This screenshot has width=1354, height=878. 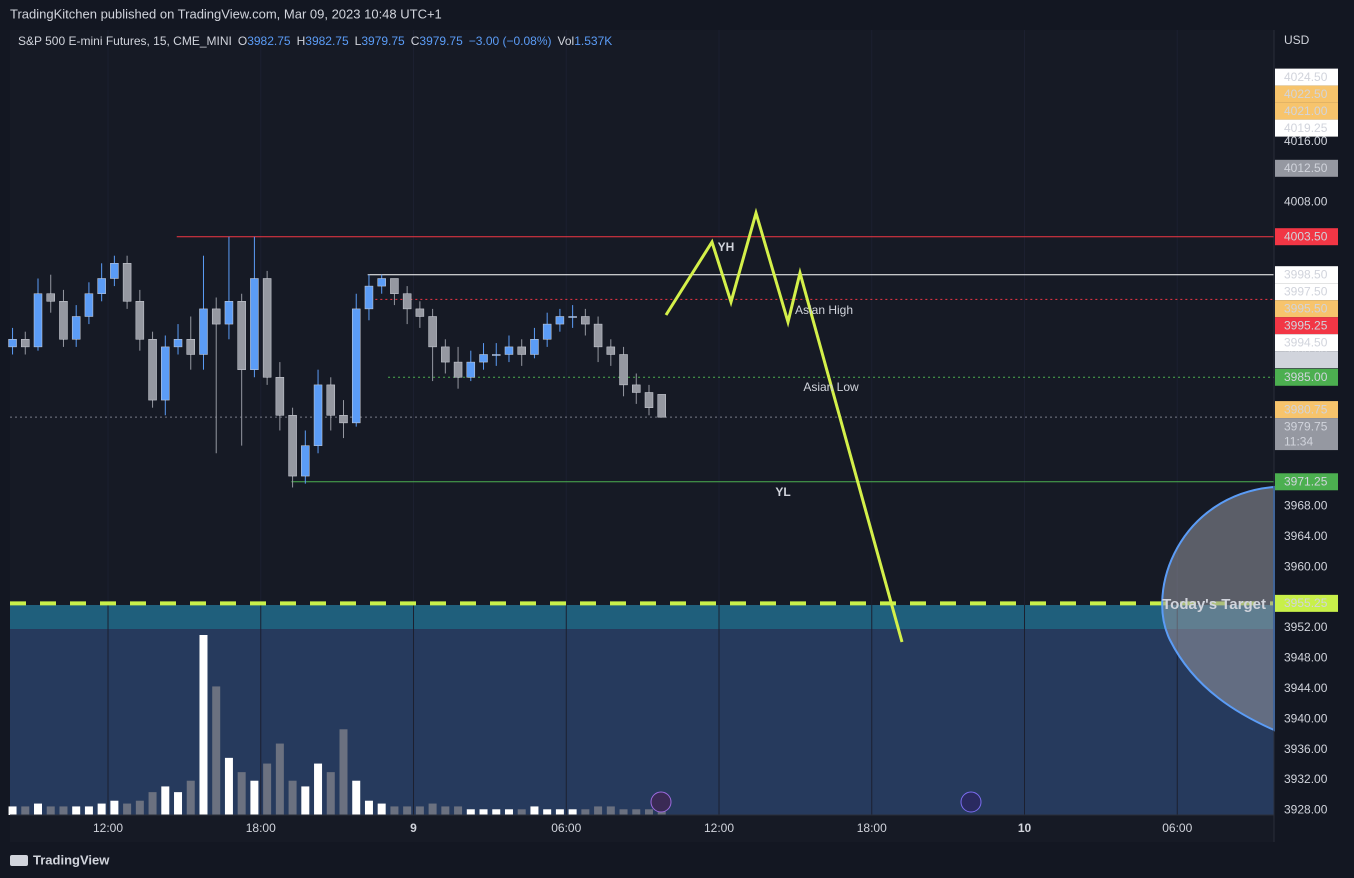 What do you see at coordinates (1306, 749) in the screenshot?
I see `y-tick-label: 3936.00` at bounding box center [1306, 749].